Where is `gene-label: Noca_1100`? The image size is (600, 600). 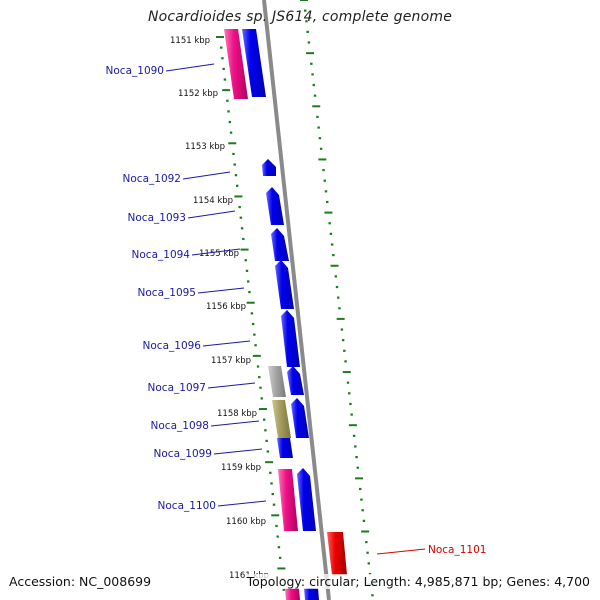 gene-label: Noca_1100 is located at coordinates (187, 506).